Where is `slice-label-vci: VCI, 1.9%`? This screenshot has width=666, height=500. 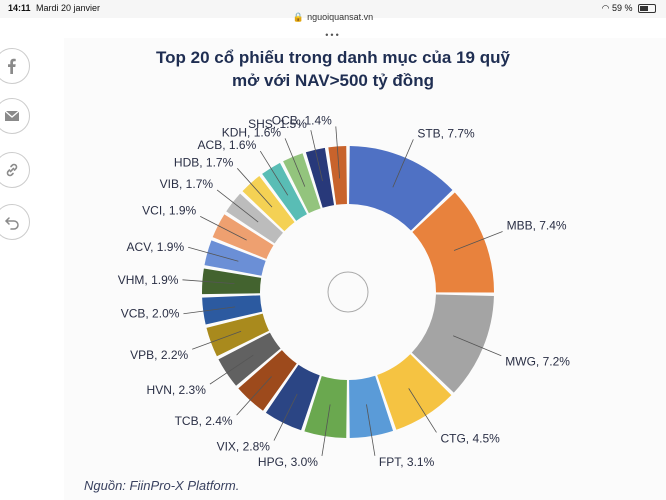 slice-label-vci: VCI, 1.9% is located at coordinates (169, 210).